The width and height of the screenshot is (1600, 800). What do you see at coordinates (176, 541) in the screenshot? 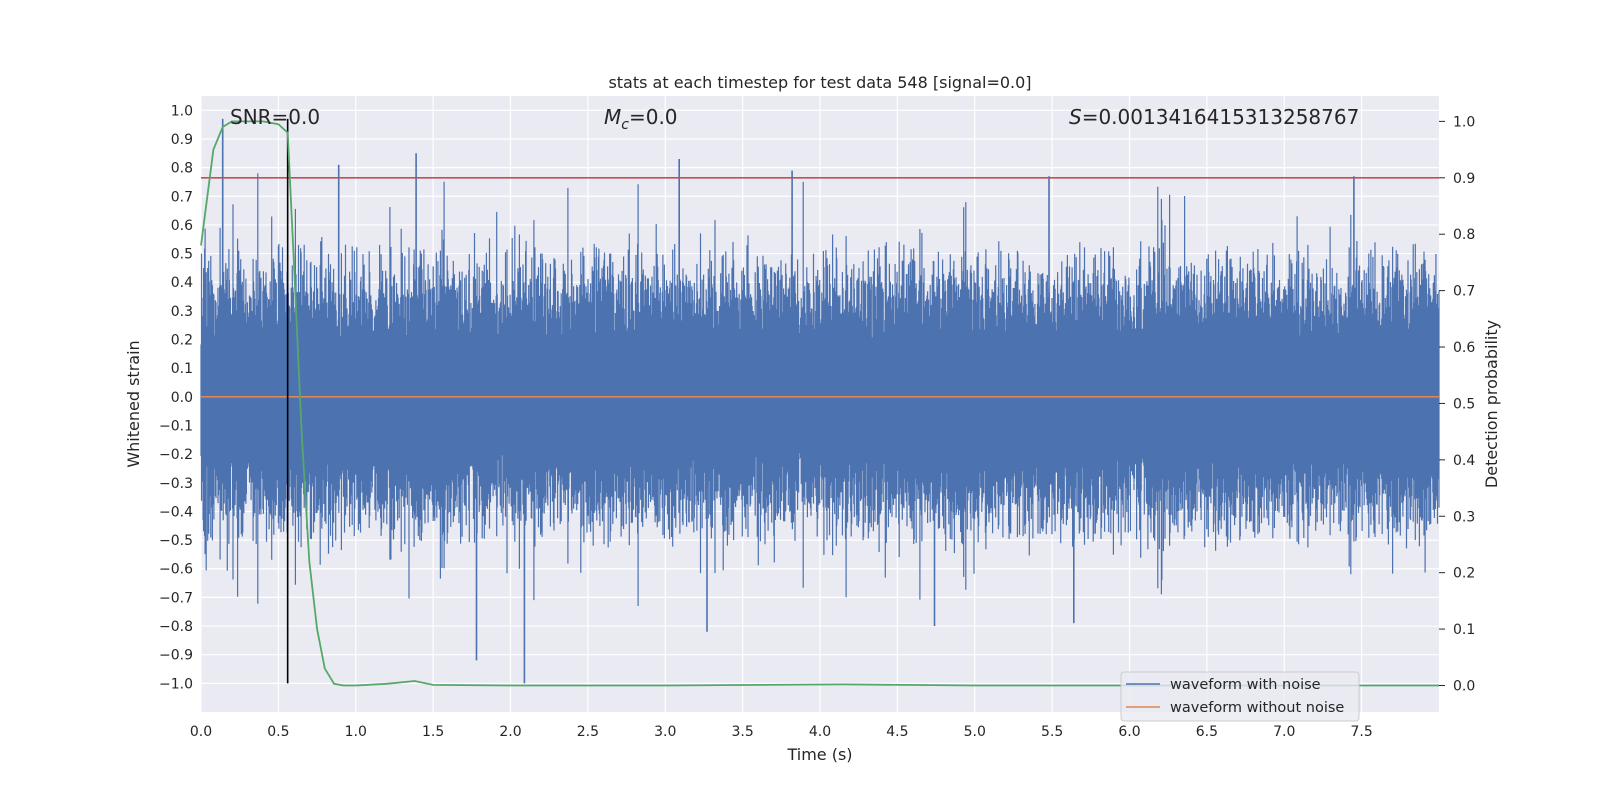
I see `y-tick-label: −0.5` at bounding box center [176, 541].